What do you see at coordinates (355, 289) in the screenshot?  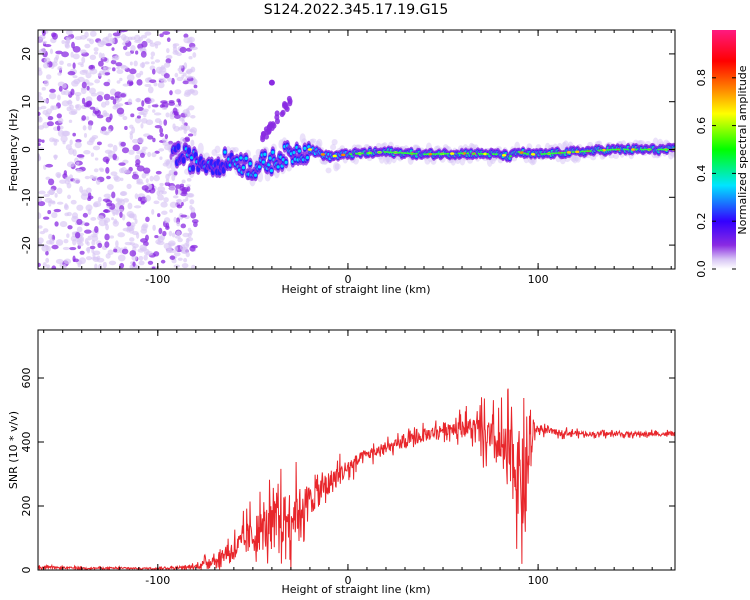 I see `spectrogram-x-axis-label: Height of straight line (km)` at bounding box center [355, 289].